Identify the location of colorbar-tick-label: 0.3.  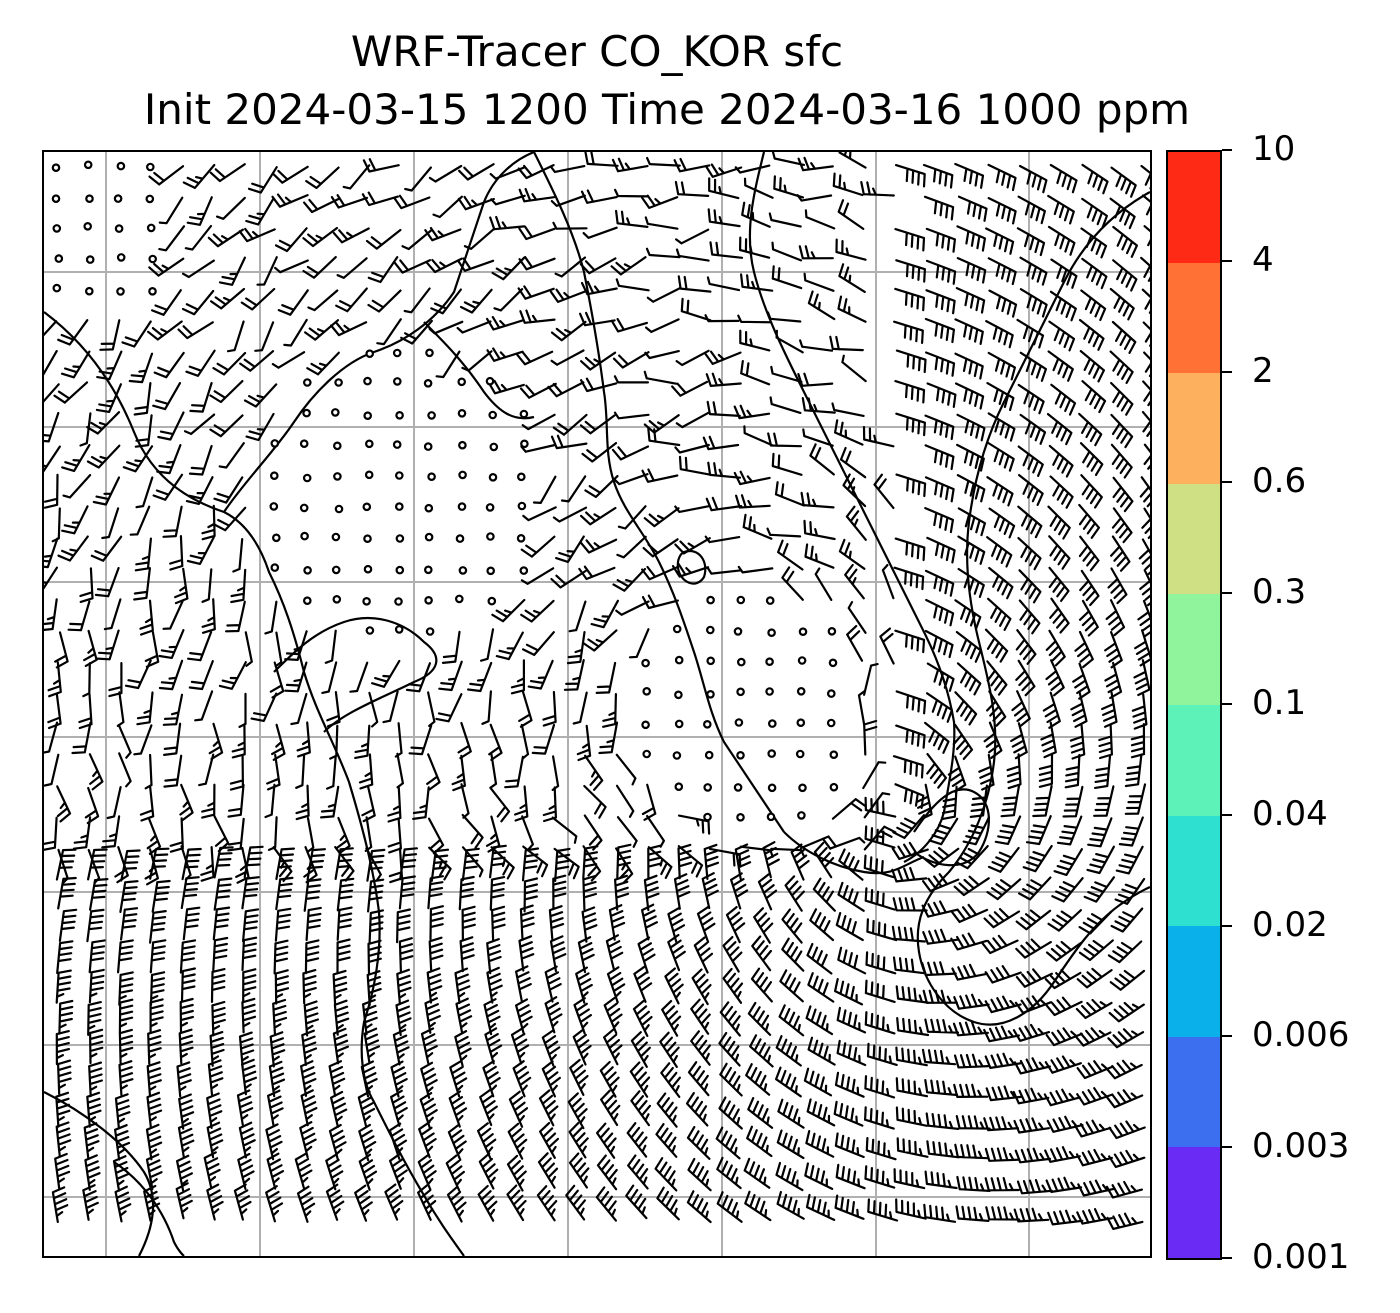
(1279, 592).